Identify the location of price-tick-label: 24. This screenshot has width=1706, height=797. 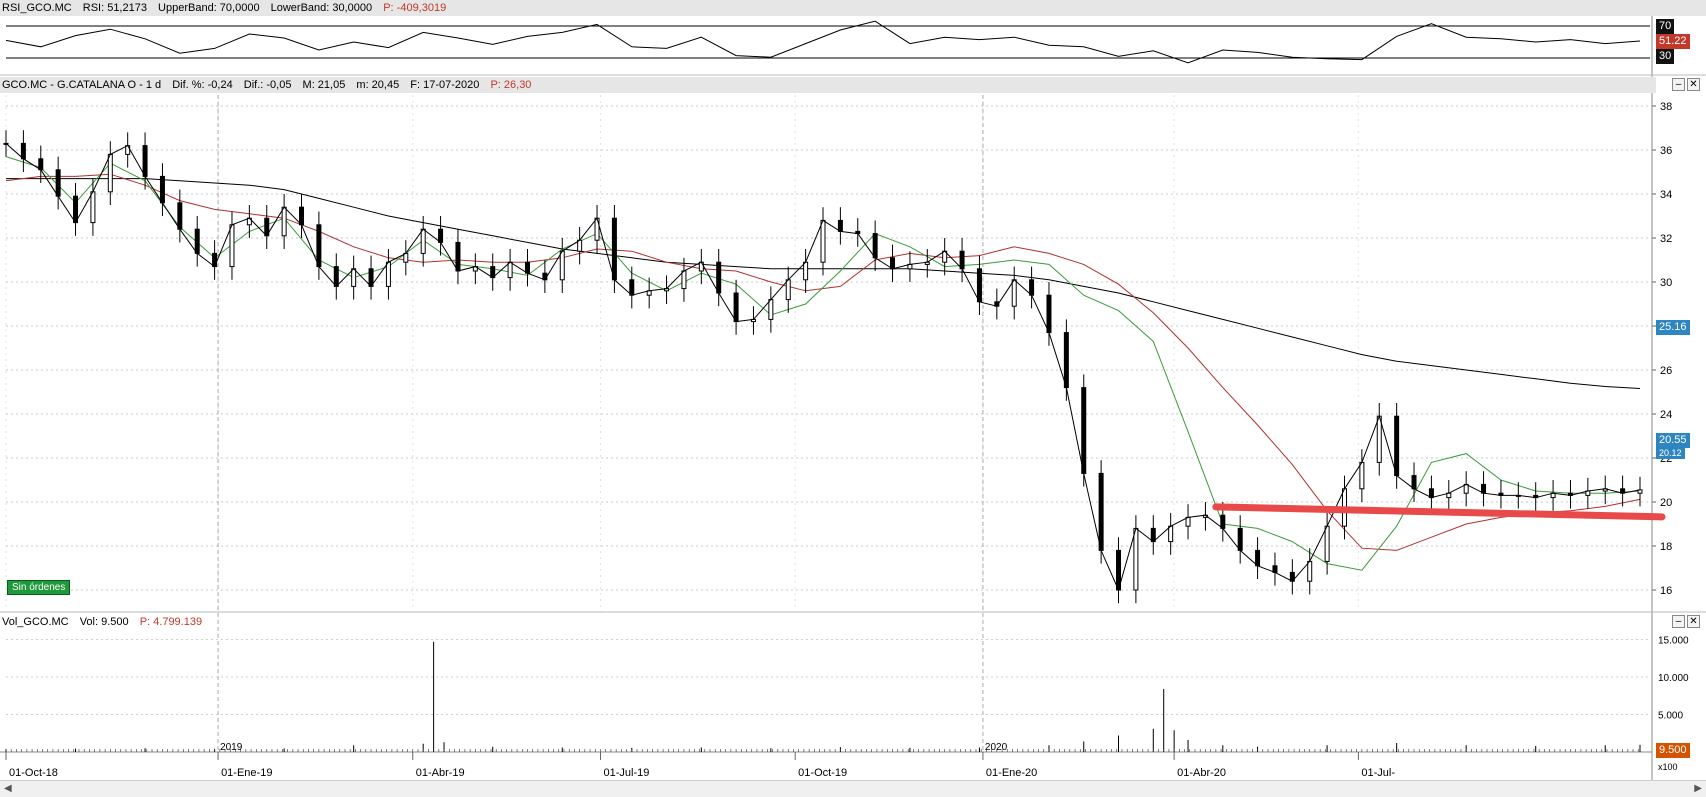
(1666, 415).